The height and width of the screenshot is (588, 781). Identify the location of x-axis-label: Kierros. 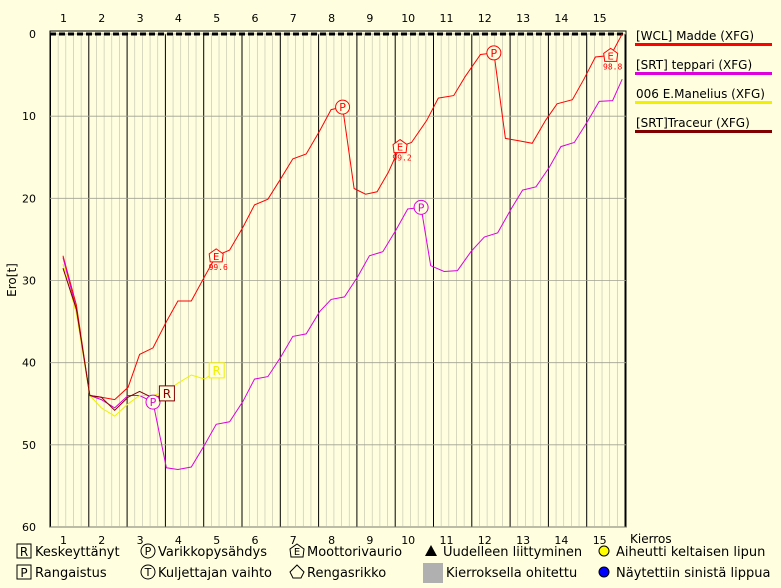
(651, 539).